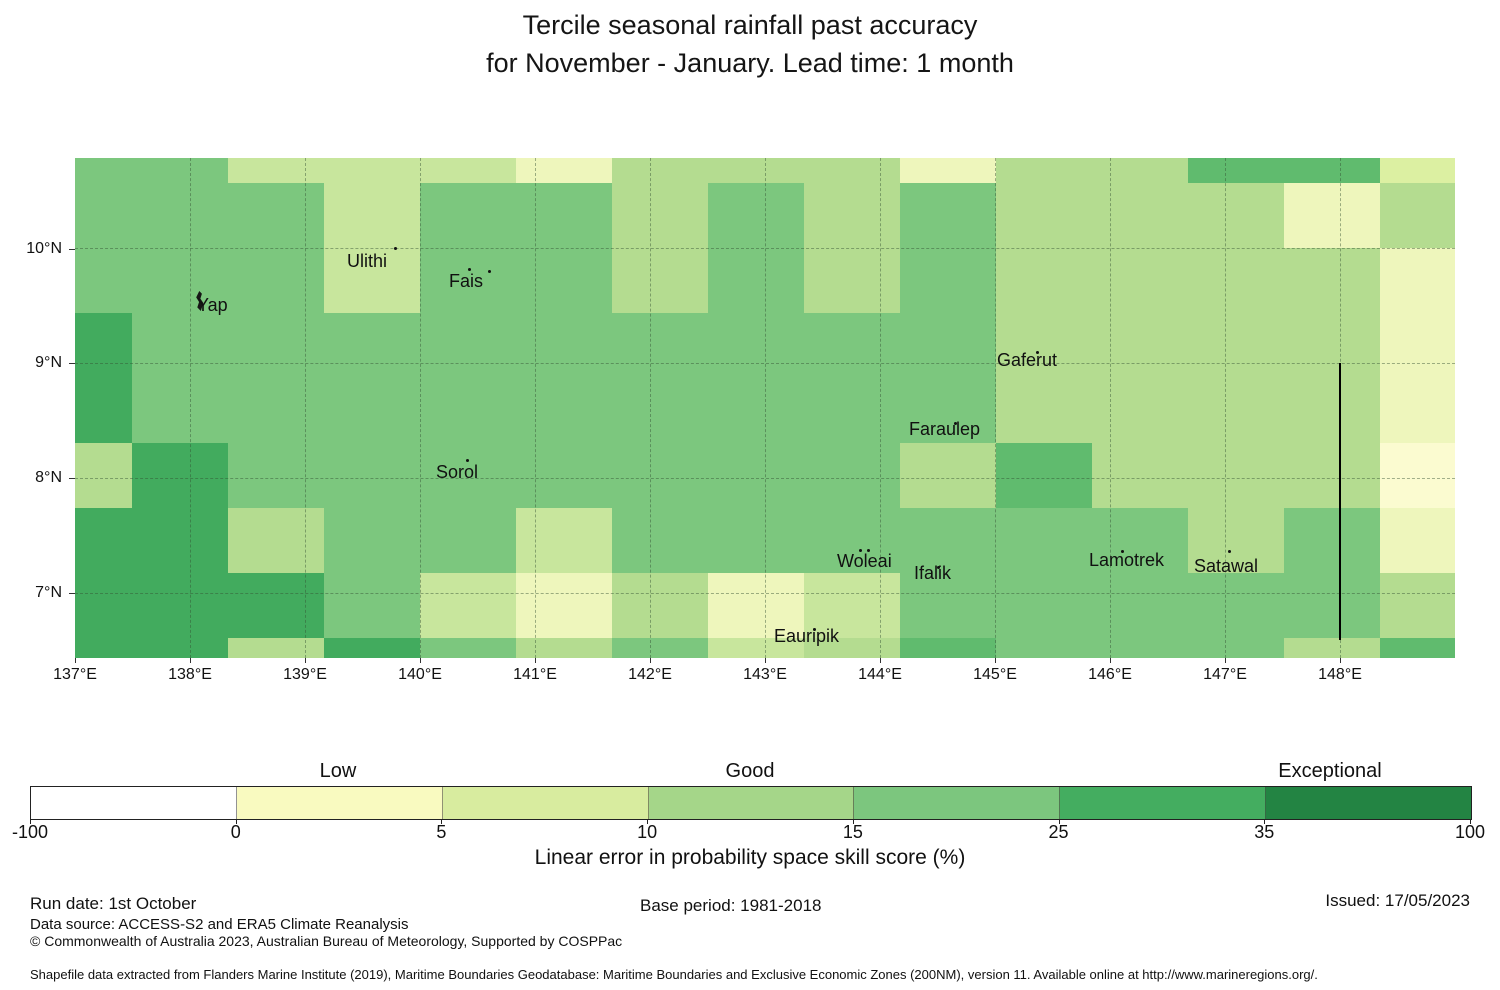  I want to click on colorbar-tick-label: 10, so click(647, 832).